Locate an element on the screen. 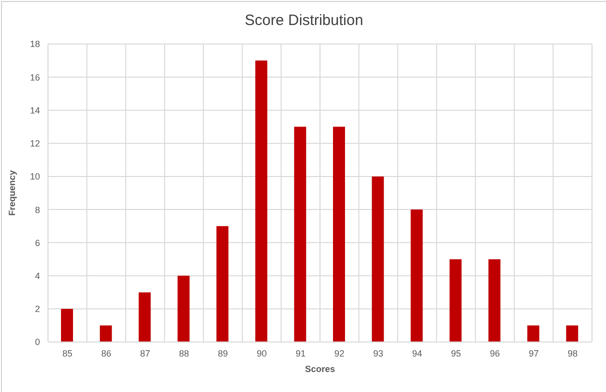 The width and height of the screenshot is (606, 392). x-tick-label: 89 is located at coordinates (223, 353).